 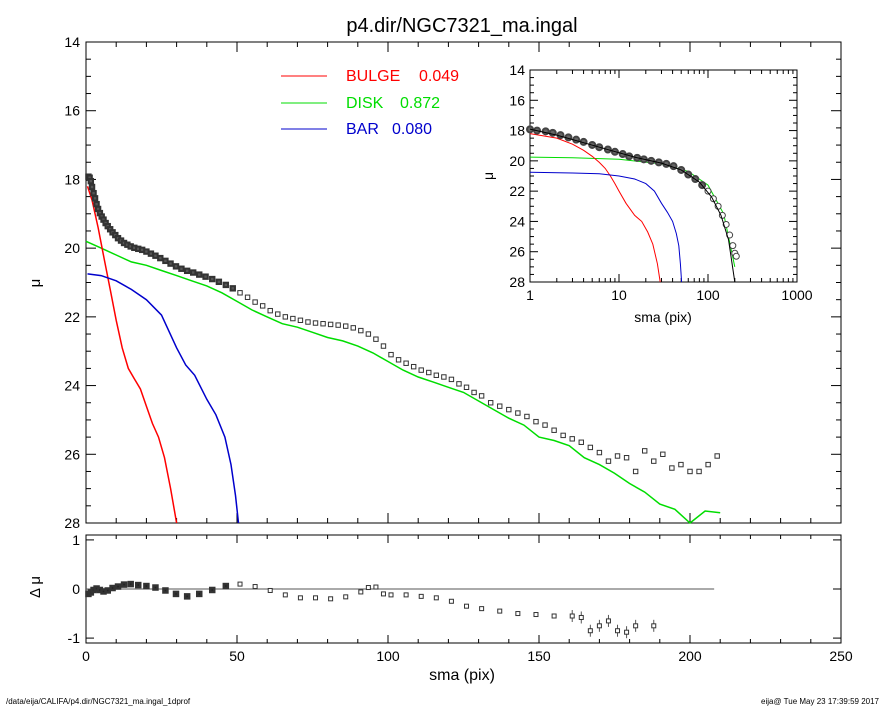 I want to click on residual-y-axis-label: Δ μ, so click(x=35, y=587).